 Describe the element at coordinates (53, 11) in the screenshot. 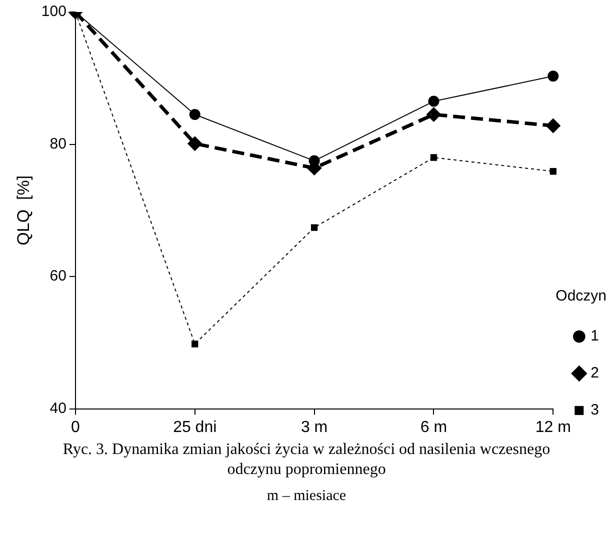

I see `y-tick-label: 100` at that location.